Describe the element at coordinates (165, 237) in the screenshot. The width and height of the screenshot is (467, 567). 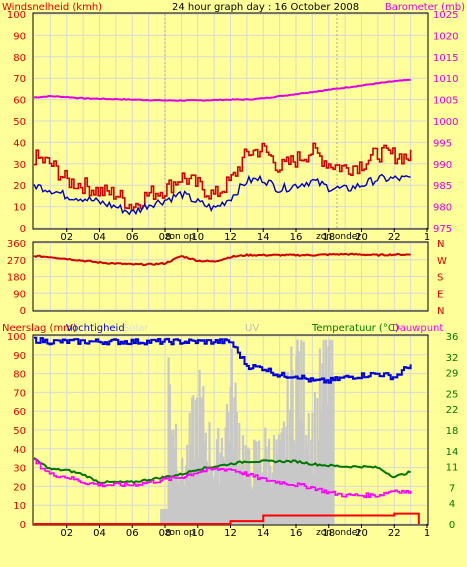
I see `p1-x-tick-label: 08` at that location.